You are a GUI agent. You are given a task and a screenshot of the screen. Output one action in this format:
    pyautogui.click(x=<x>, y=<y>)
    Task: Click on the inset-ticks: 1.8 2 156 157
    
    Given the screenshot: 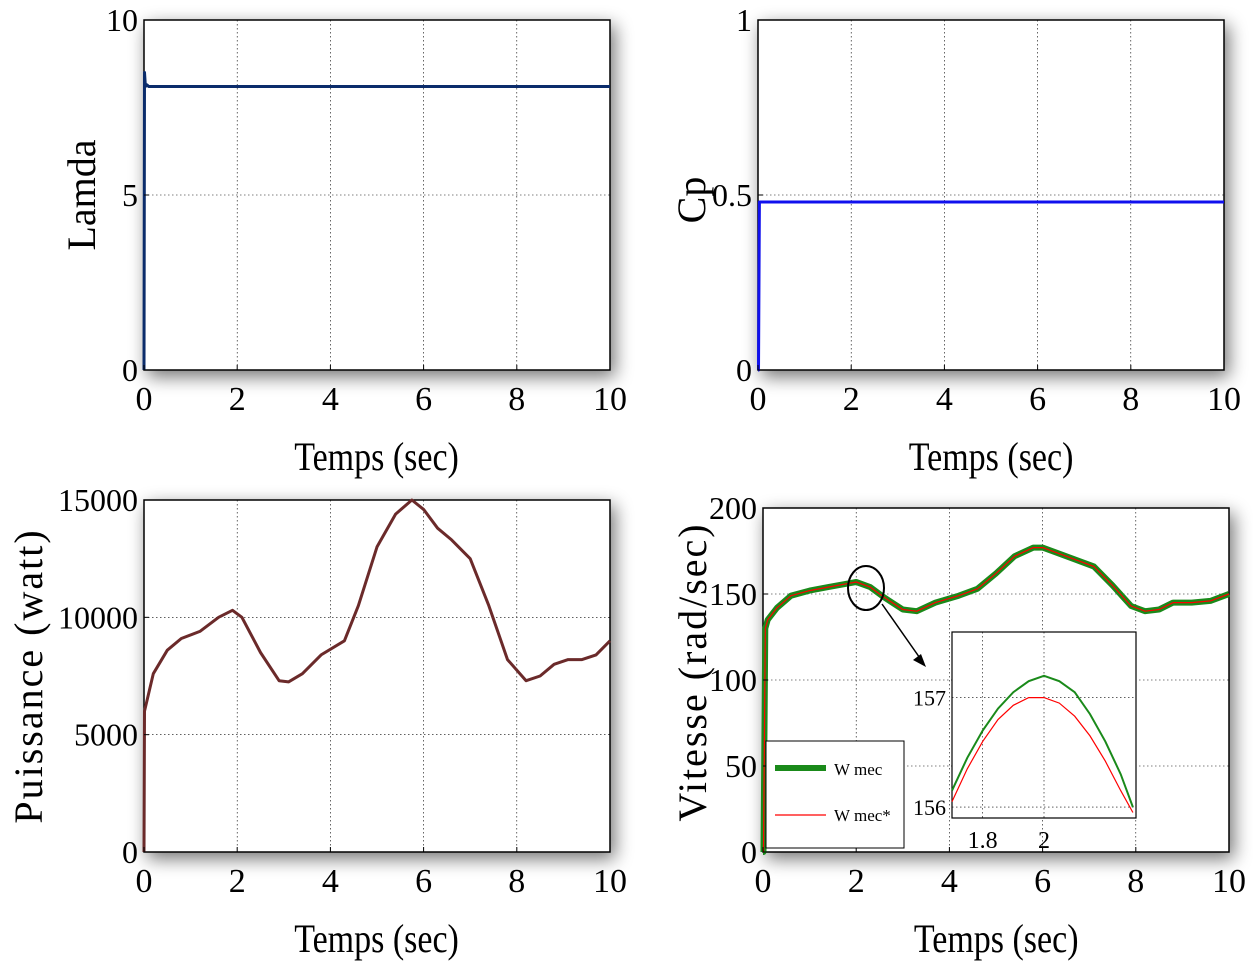 What is the action you would take?
    pyautogui.click(x=981, y=770)
    